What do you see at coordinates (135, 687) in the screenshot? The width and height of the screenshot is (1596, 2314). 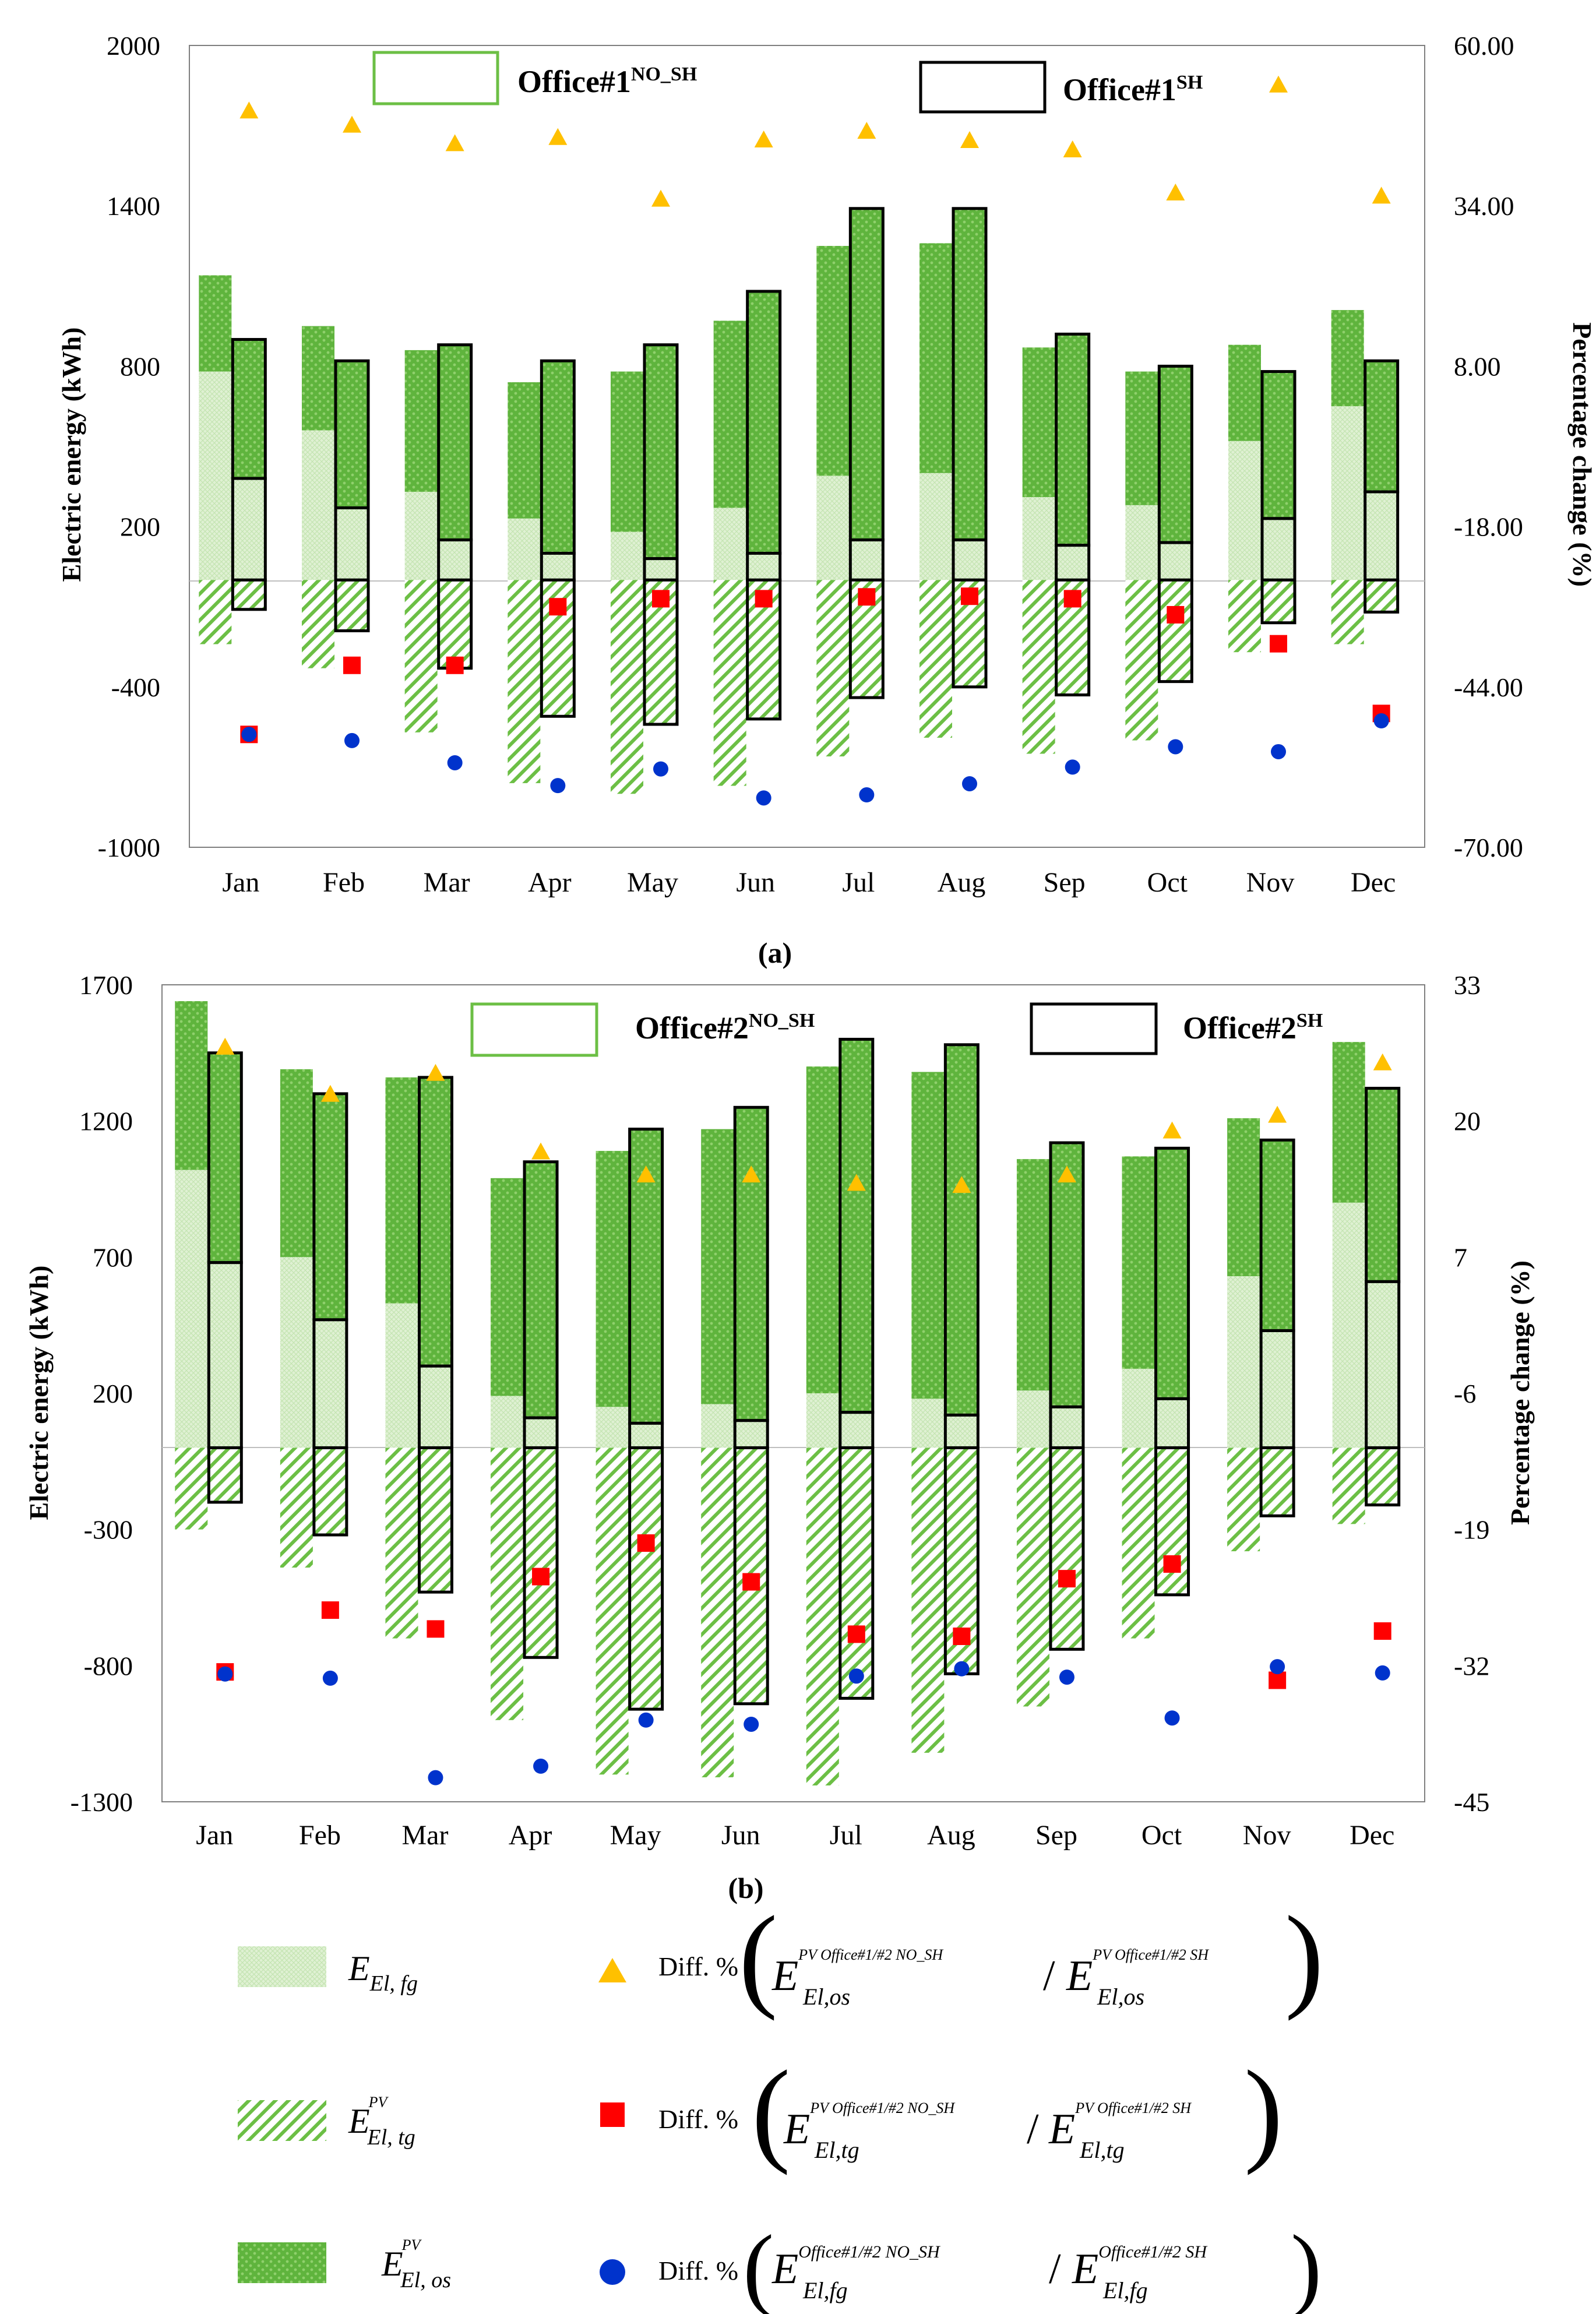 I see `y-tick-label: -400` at bounding box center [135, 687].